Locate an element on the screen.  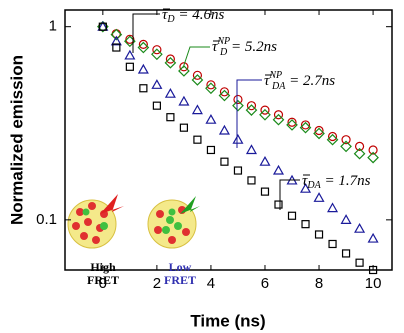
y-tick-label: 1 is located at coordinates (53, 26).